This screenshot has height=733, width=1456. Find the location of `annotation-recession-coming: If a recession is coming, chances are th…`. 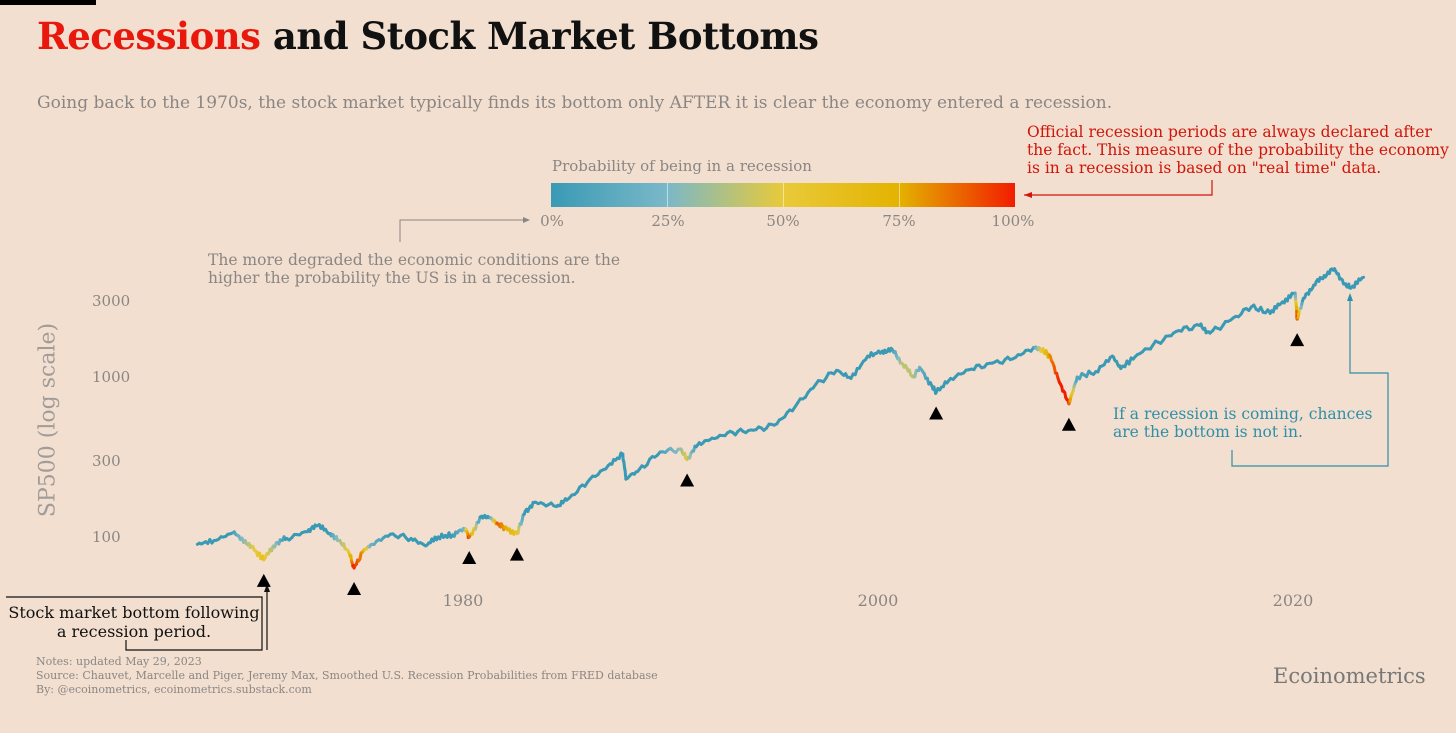

annotation-recession-coming: If a recession is coming, chances are th… is located at coordinates (1243, 423).